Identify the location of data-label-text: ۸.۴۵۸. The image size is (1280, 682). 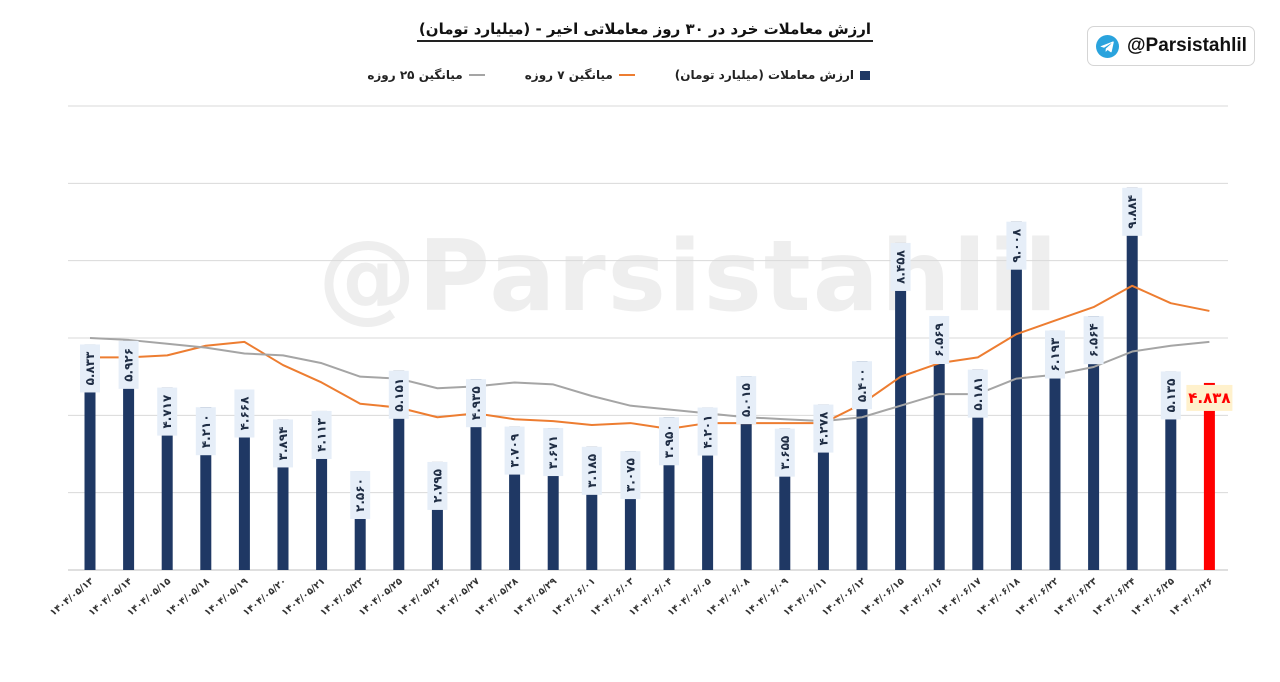
(901, 266).